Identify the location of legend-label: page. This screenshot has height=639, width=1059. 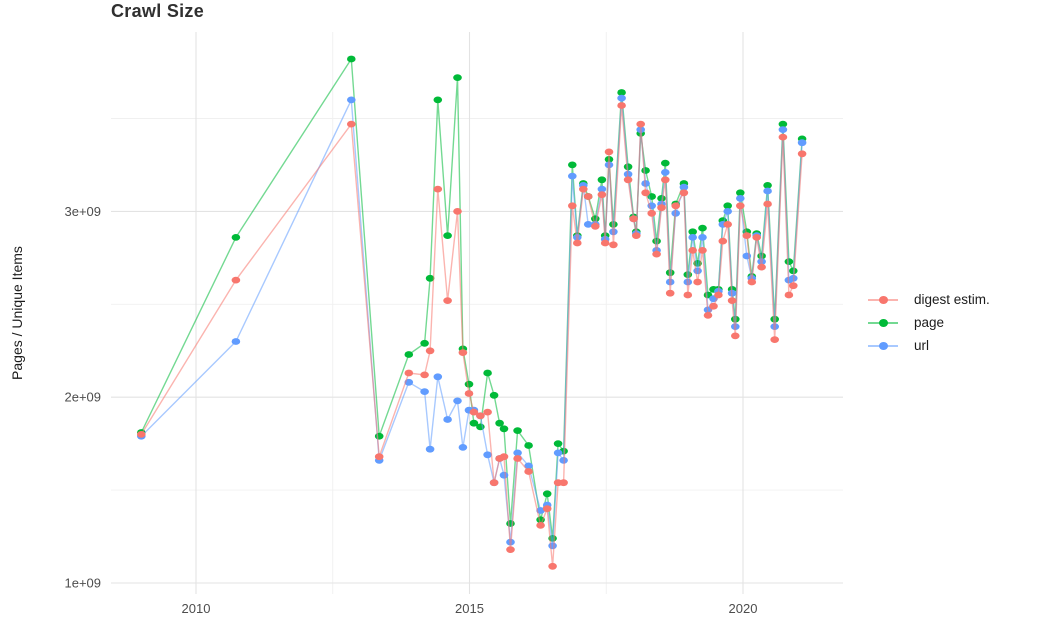
(929, 322).